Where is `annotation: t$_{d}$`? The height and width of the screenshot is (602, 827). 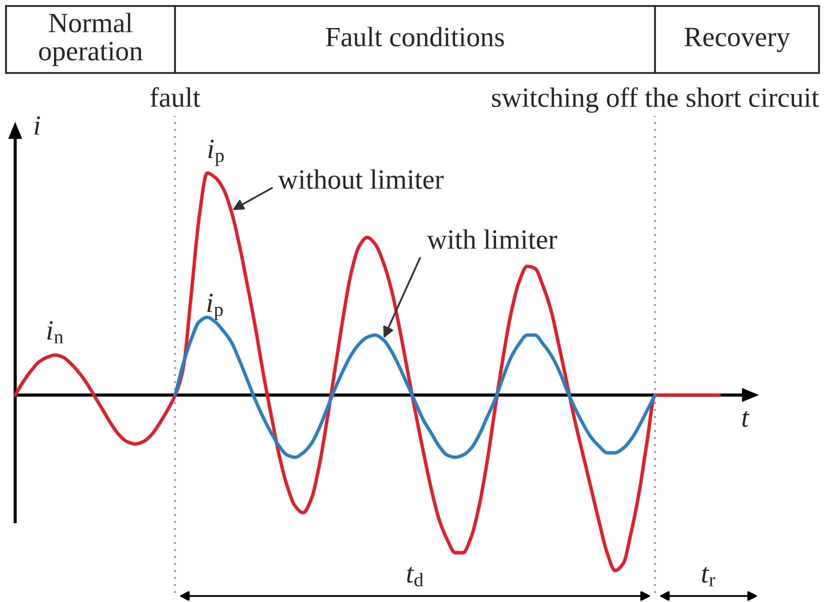
annotation: t$_{d}$ is located at coordinates (415, 576).